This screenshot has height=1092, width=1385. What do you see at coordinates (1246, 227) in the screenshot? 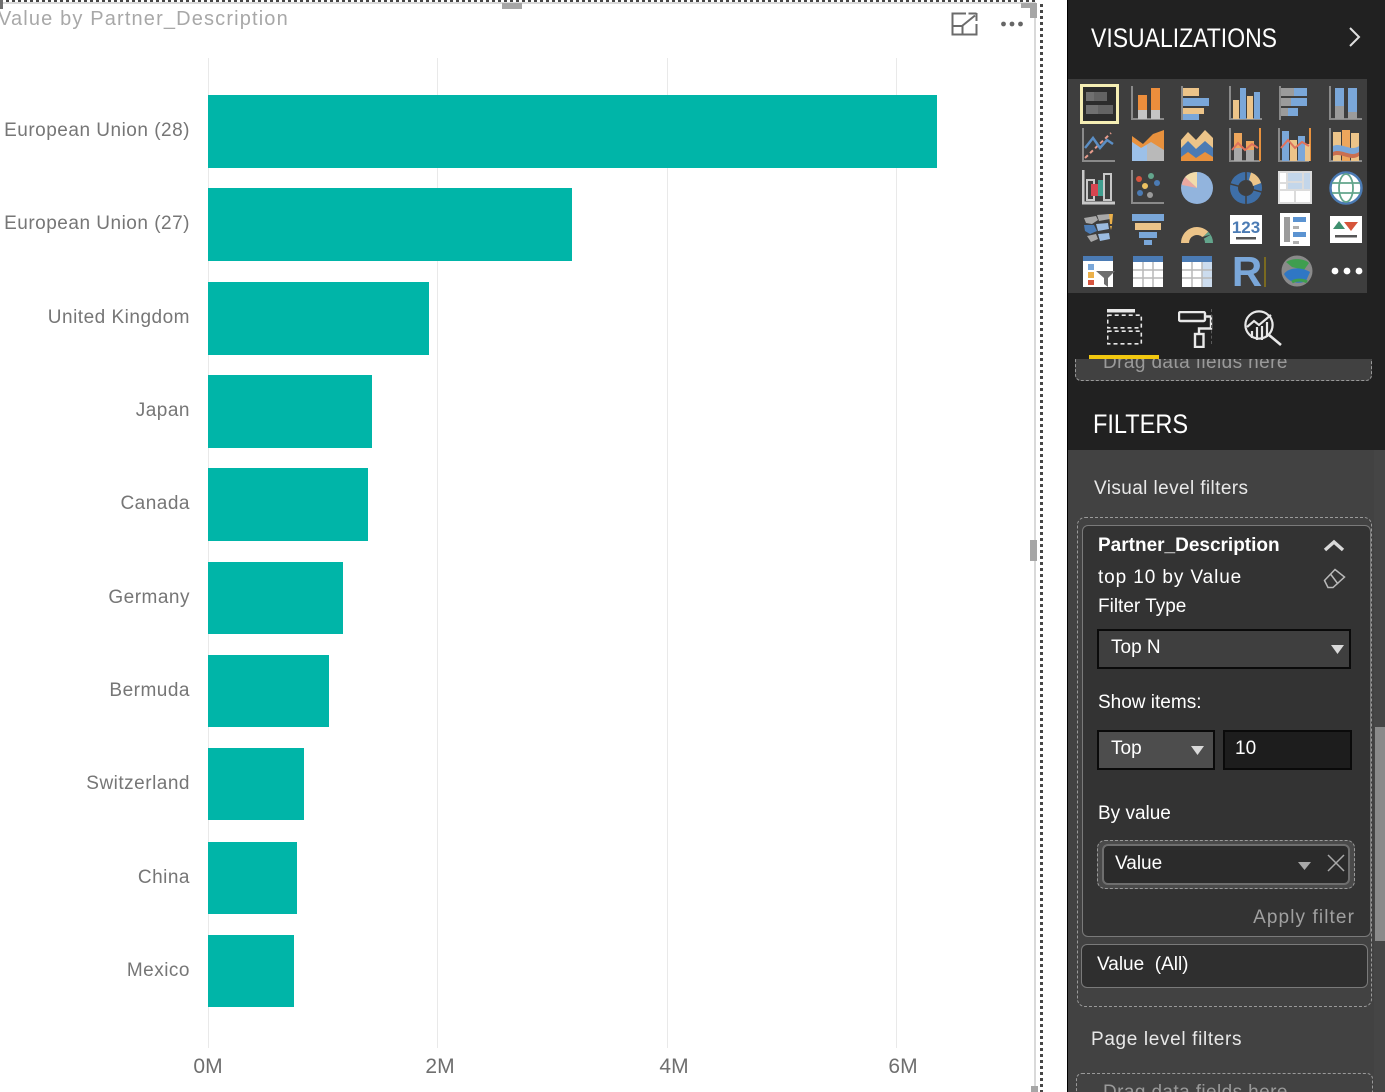
I see `svg-text: 123` at bounding box center [1246, 227].